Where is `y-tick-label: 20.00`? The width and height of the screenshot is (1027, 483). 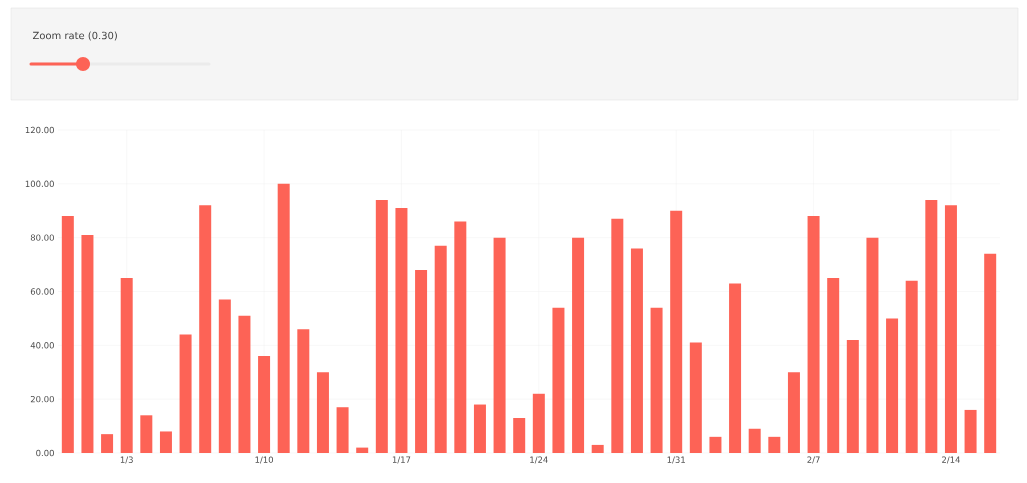
y-tick-label: 20.00 is located at coordinates (42, 399).